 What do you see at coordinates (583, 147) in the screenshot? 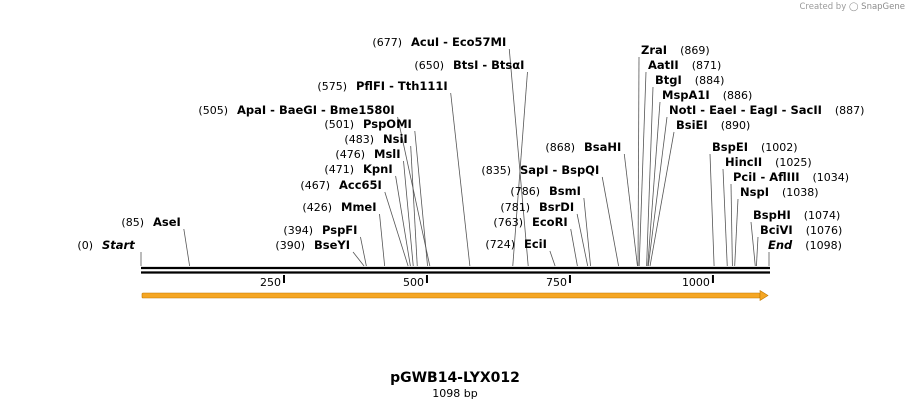
I see `restriction-site: (868) BsaHI` at bounding box center [583, 147].